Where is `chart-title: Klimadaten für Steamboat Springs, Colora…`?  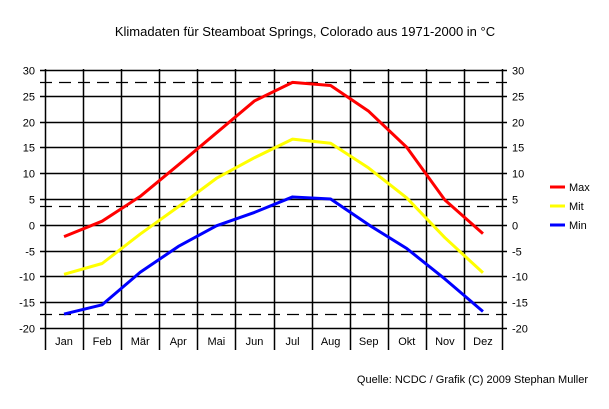 chart-title: Klimadaten für Steamboat Springs, Colora… is located at coordinates (305, 31).